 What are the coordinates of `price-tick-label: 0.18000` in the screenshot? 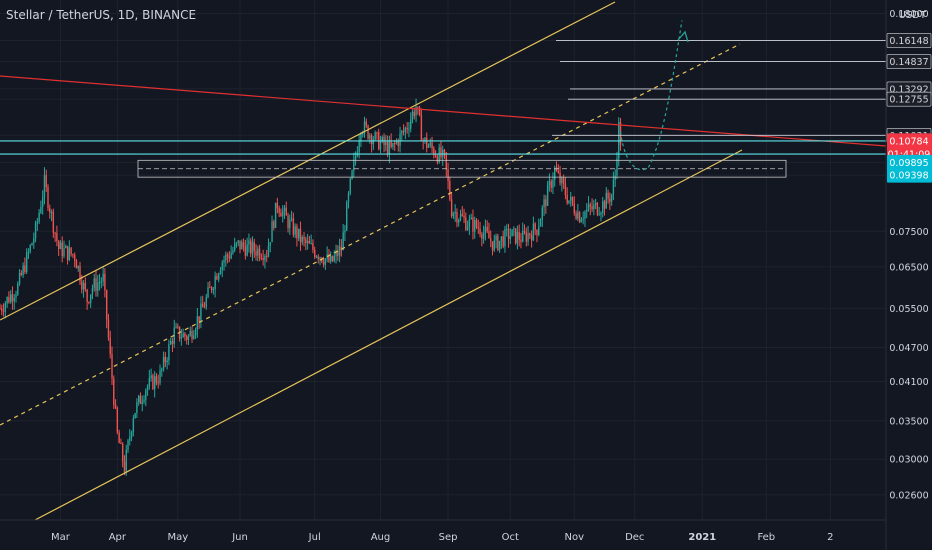 It's located at (908, 14).